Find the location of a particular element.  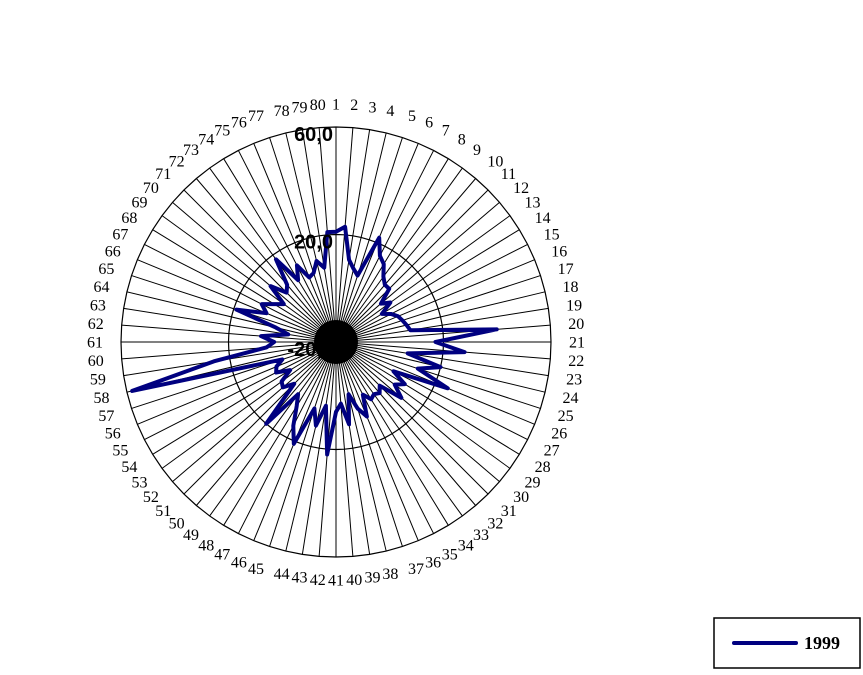

category-label: 9 is located at coordinates (477, 150).